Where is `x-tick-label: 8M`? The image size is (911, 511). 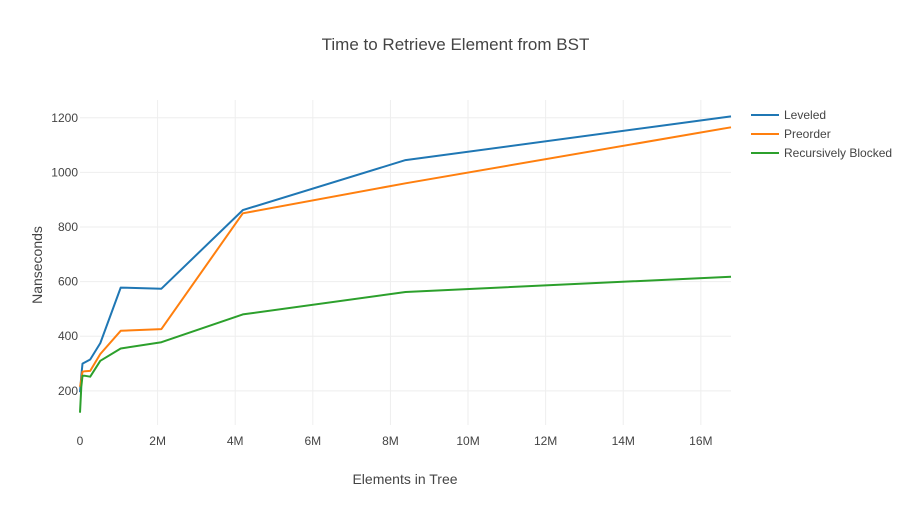
x-tick-label: 8M is located at coordinates (390, 441).